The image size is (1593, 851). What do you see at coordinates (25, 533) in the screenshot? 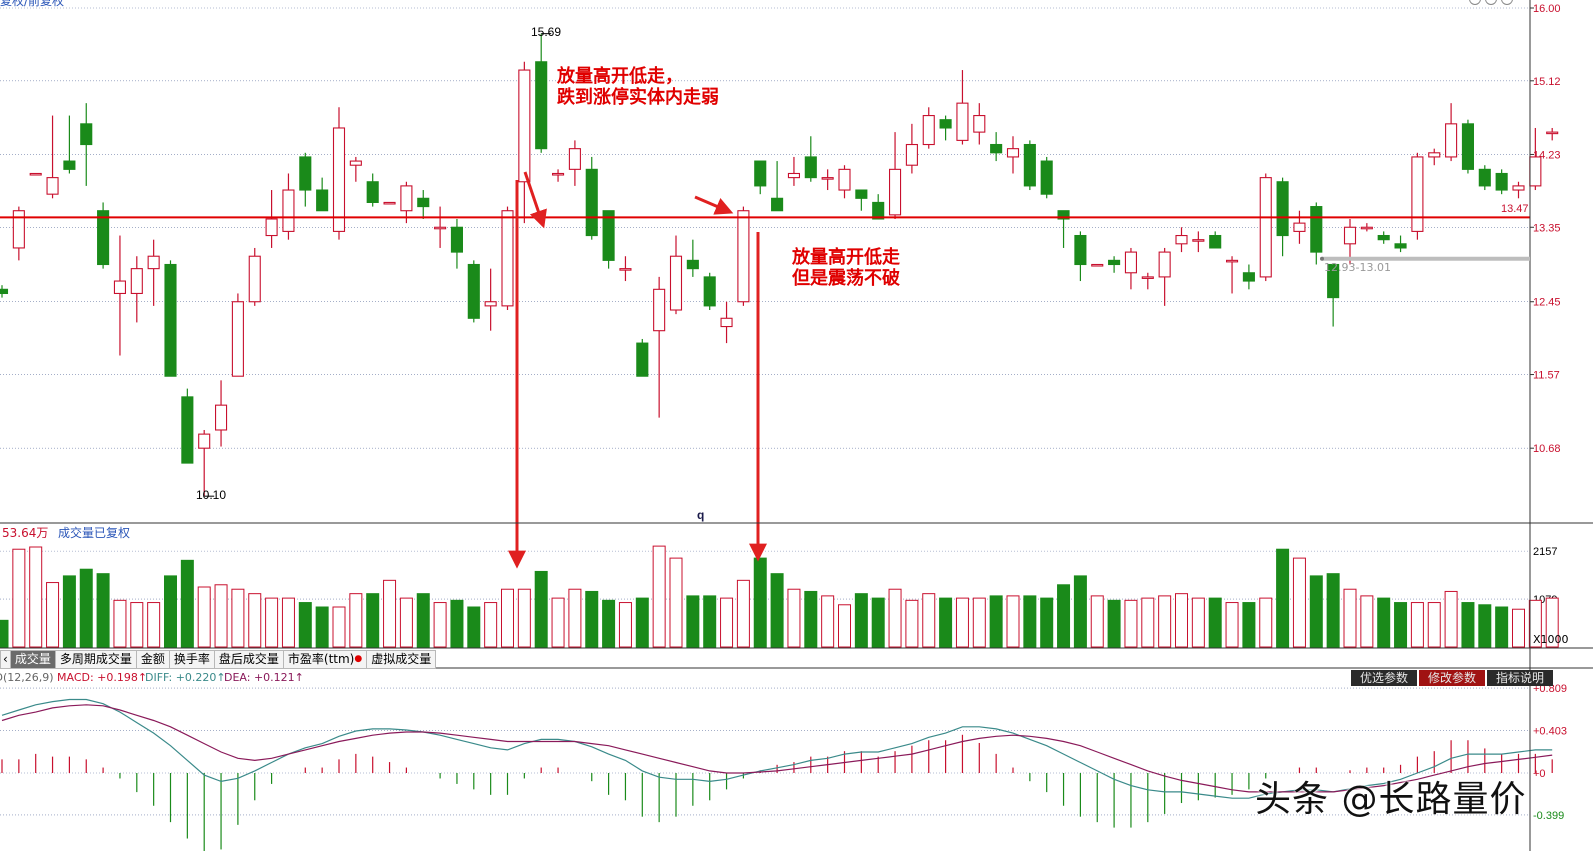
I see `volume-header-value: 53.64万` at bounding box center [25, 533].